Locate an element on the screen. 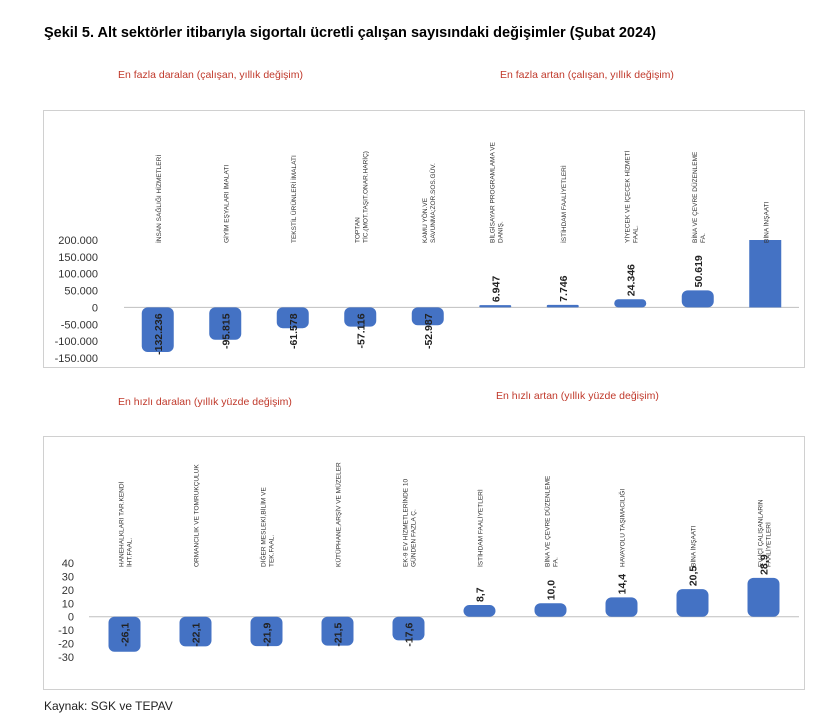 This screenshot has height=713, width=820. data-label: -132.236 is located at coordinates (159, 334).